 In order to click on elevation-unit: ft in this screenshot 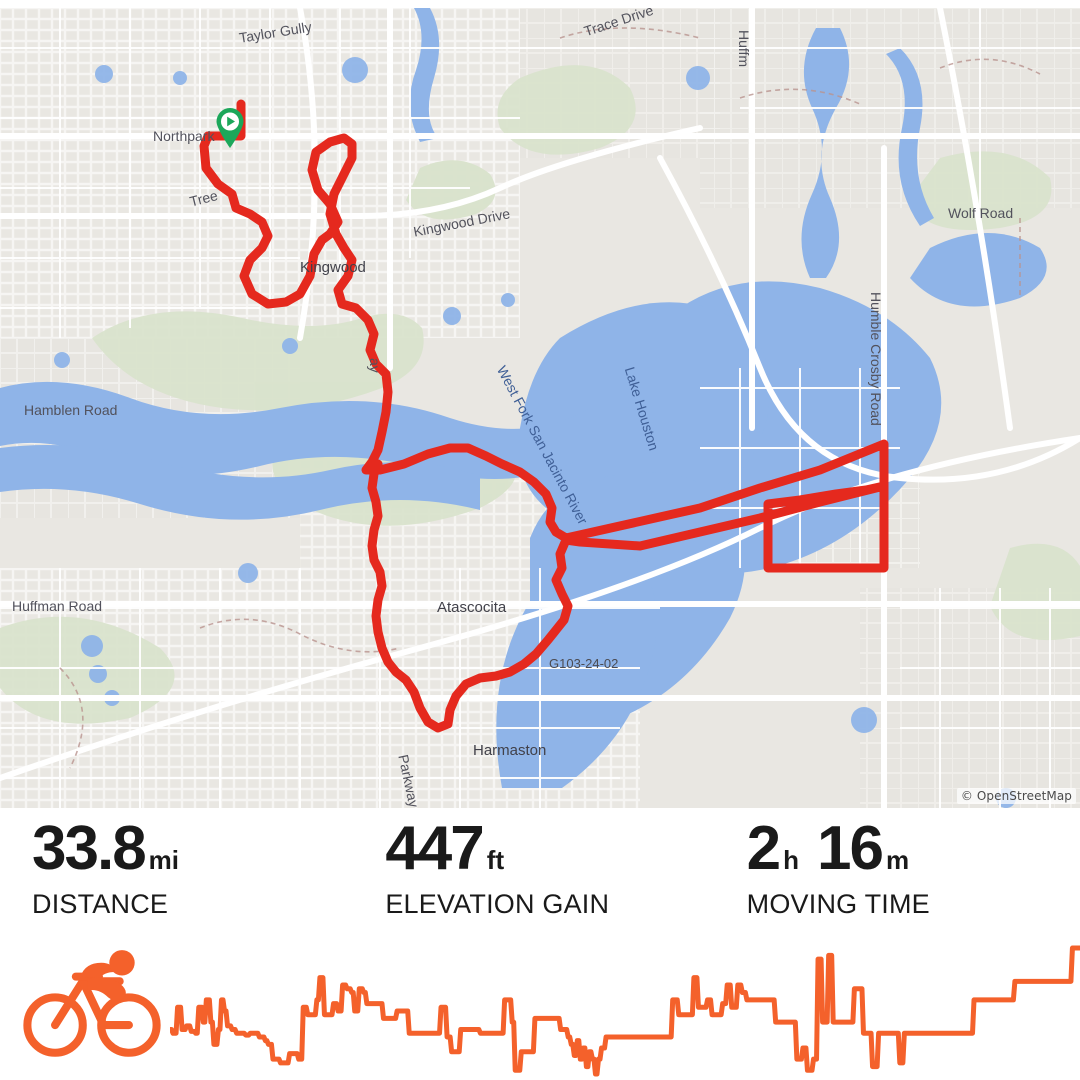, I will do `click(495, 860)`.